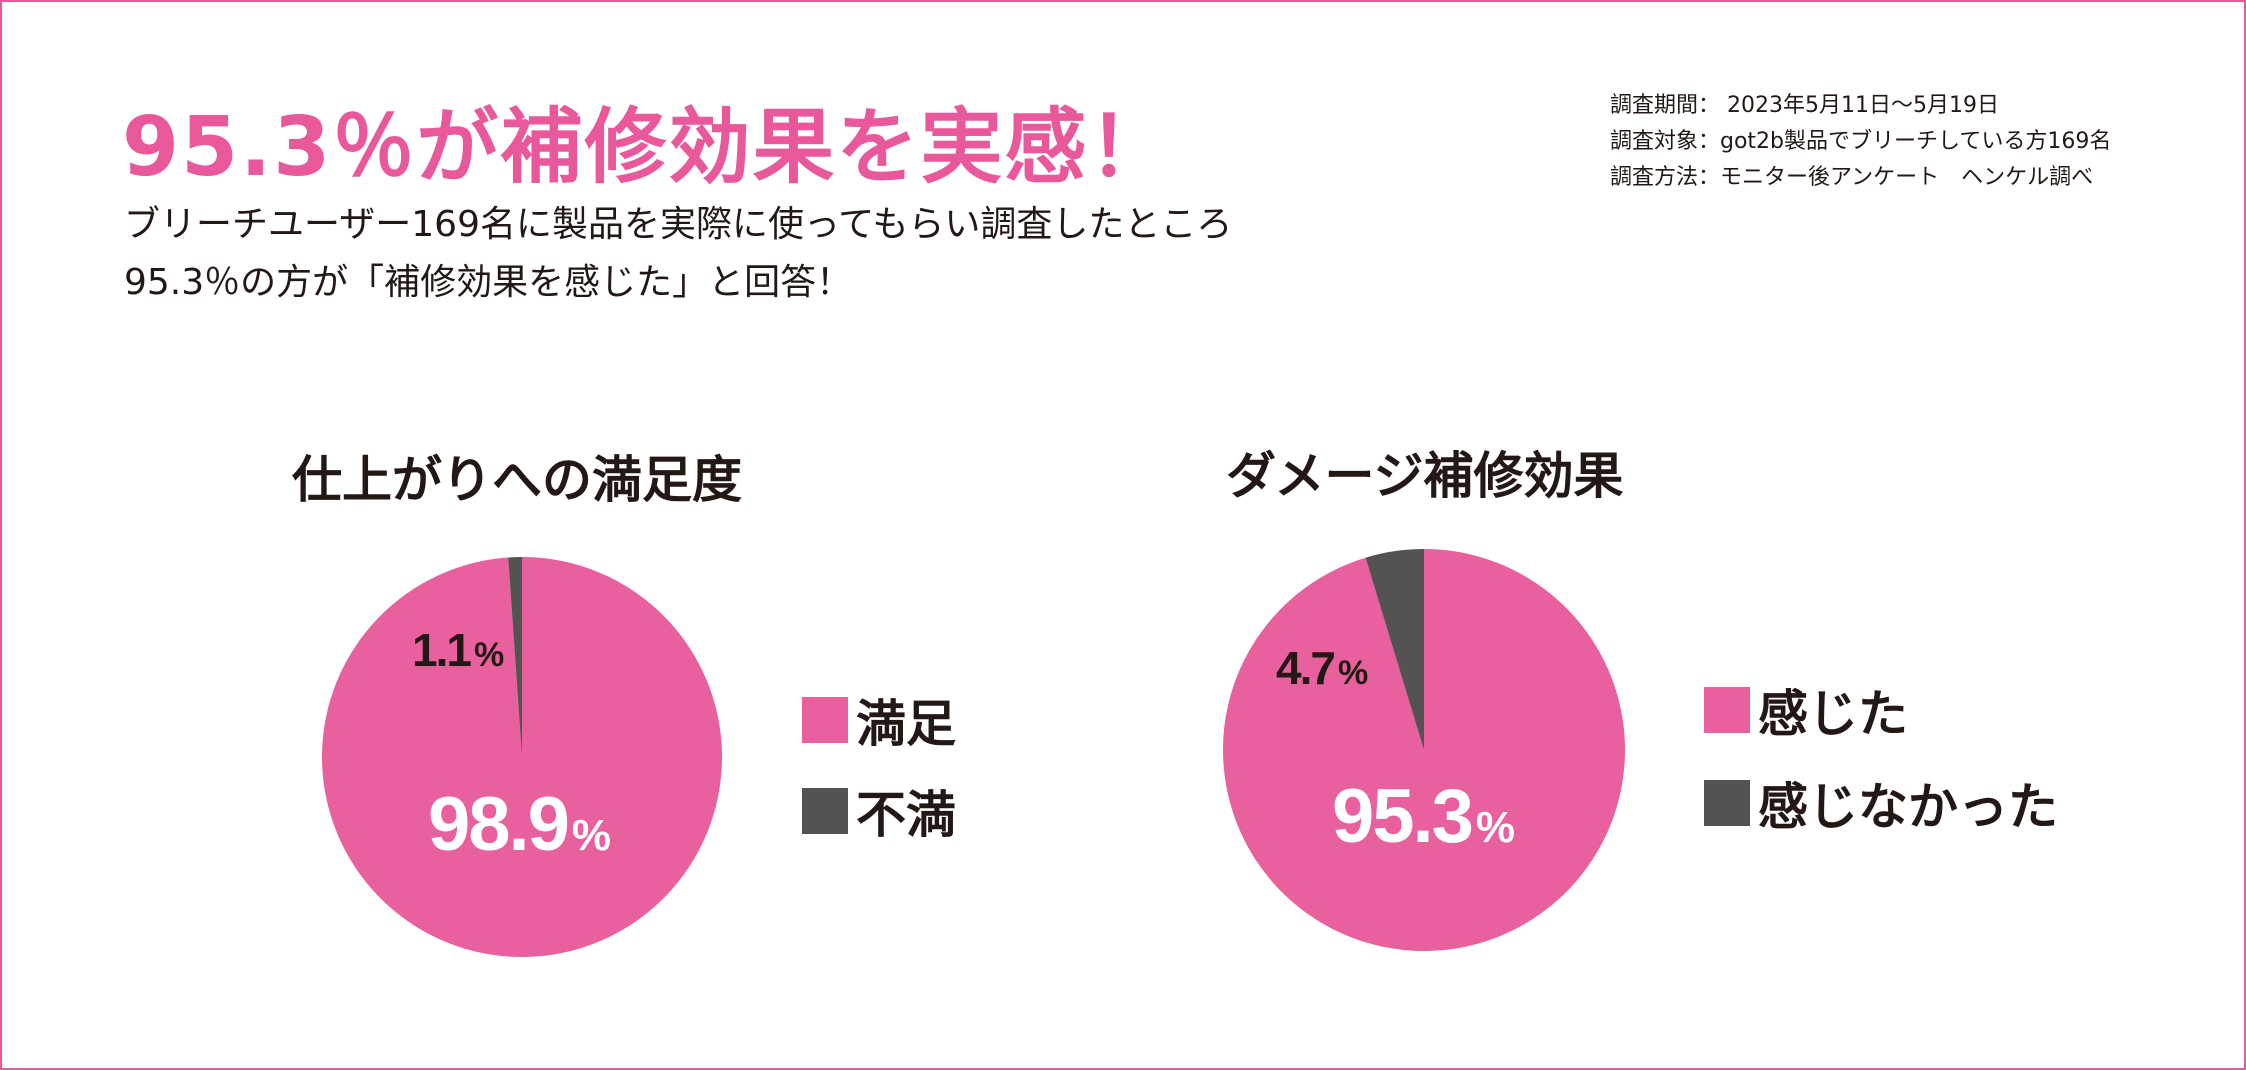  What do you see at coordinates (488, 282) in the screenshot?
I see `lead-line-2: 95.3％の方が「補修効果を感じた」と回答！` at bounding box center [488, 282].